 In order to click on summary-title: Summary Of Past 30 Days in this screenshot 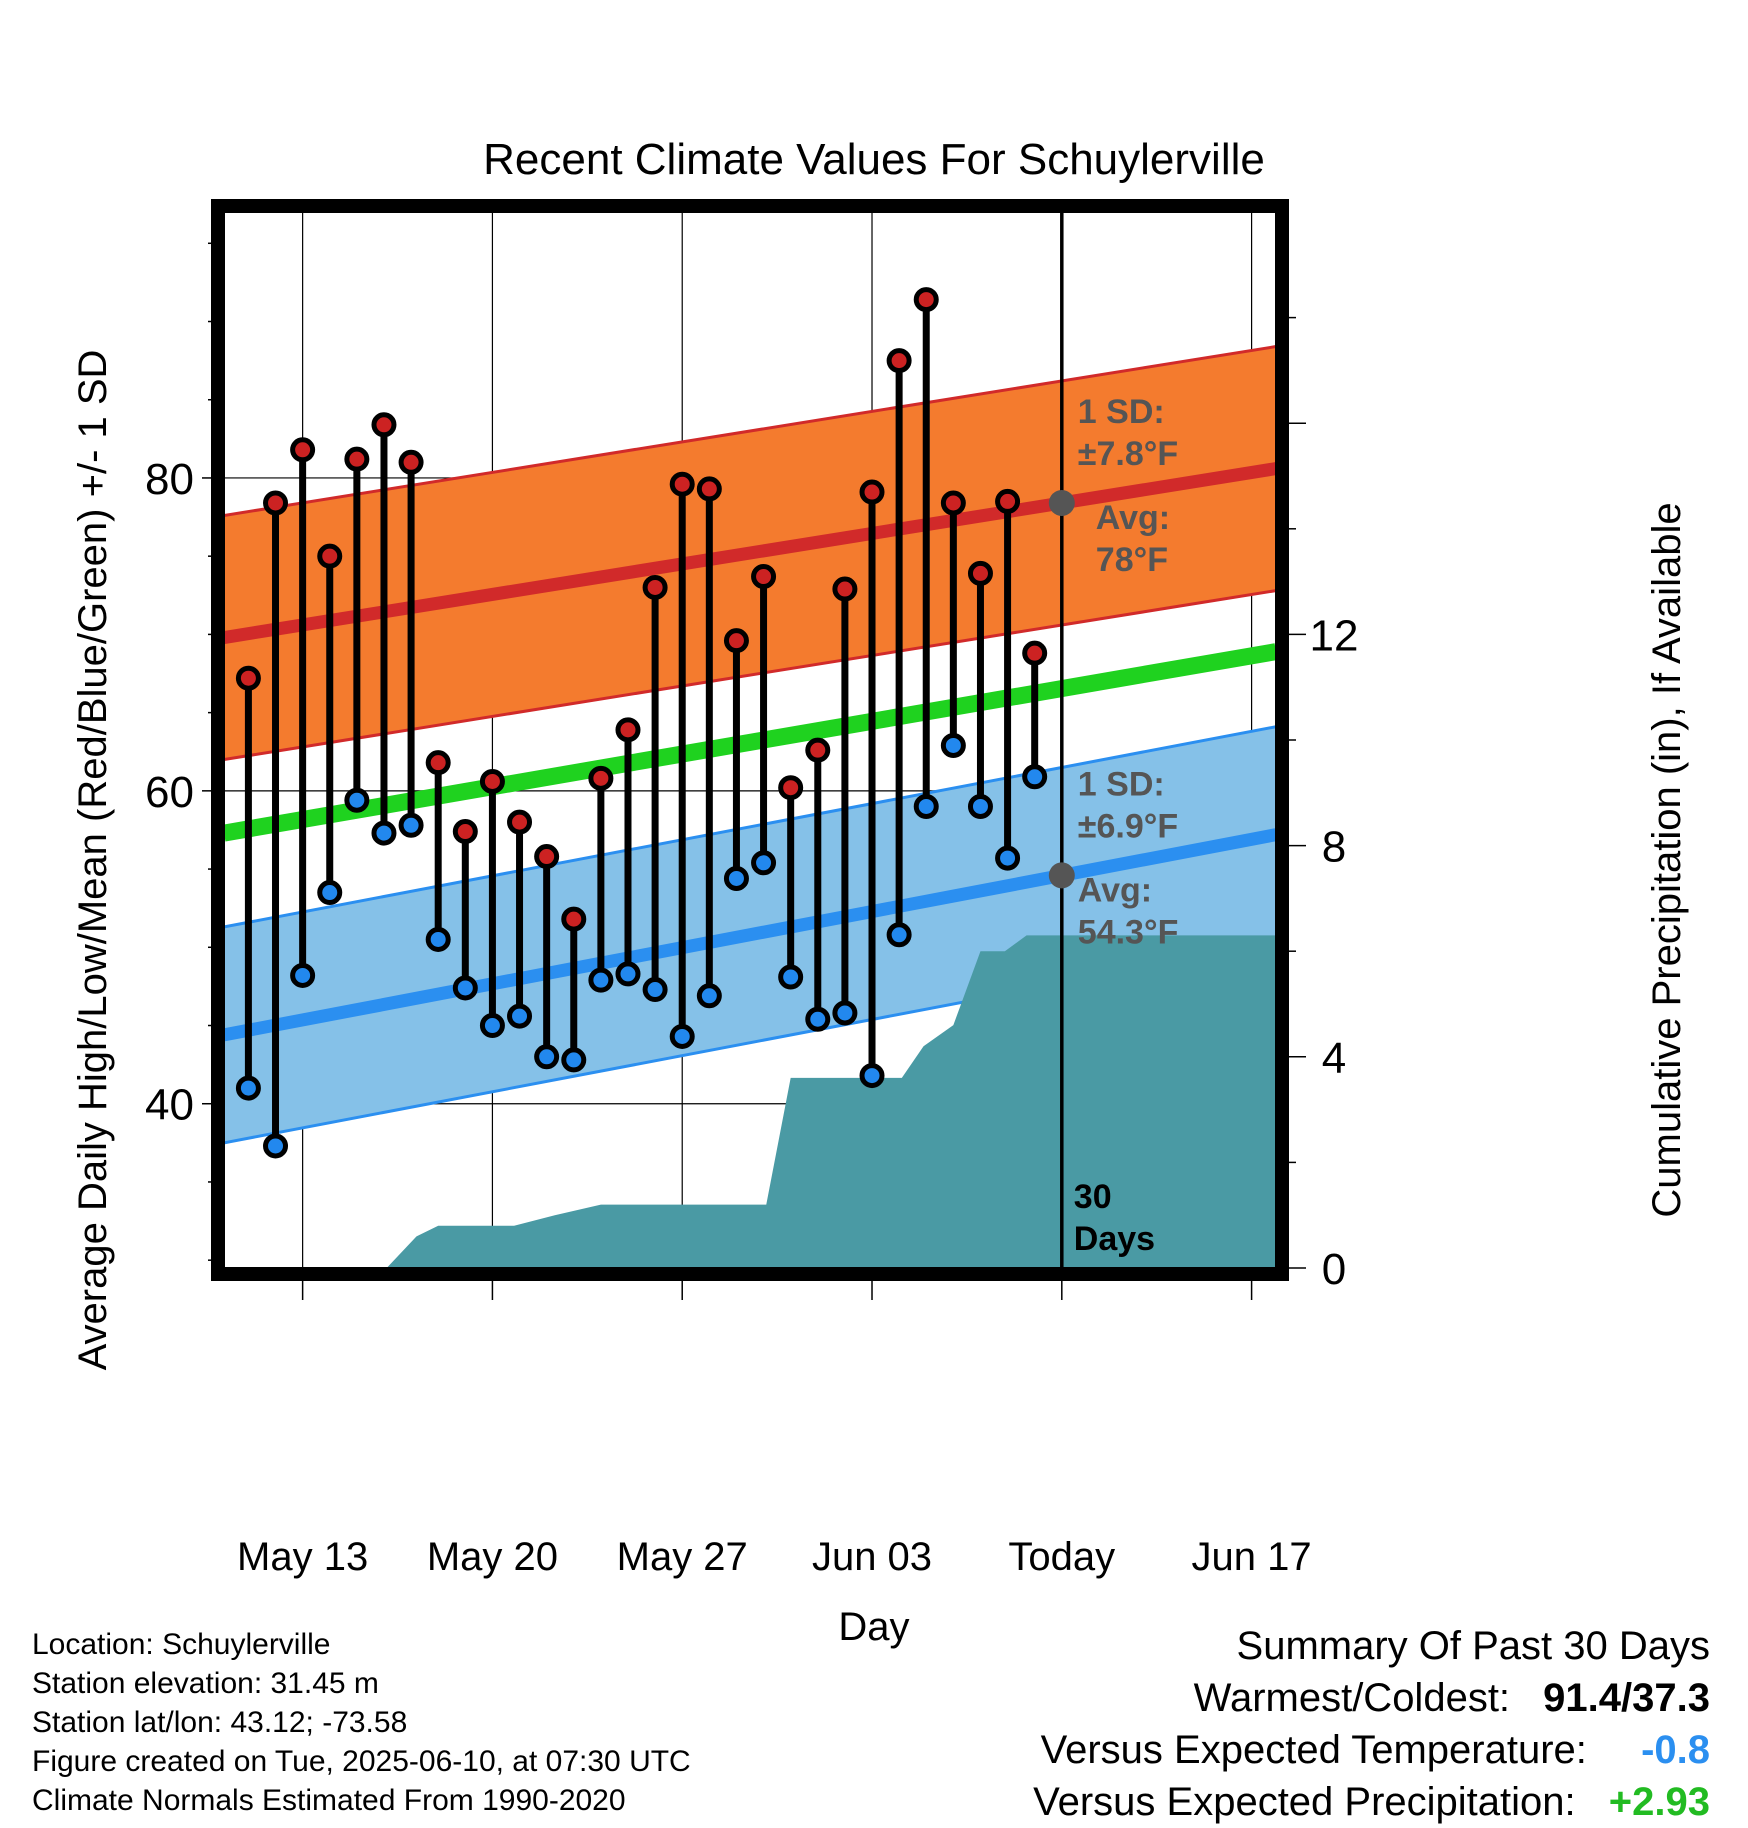, I will do `click(1473, 1646)`.